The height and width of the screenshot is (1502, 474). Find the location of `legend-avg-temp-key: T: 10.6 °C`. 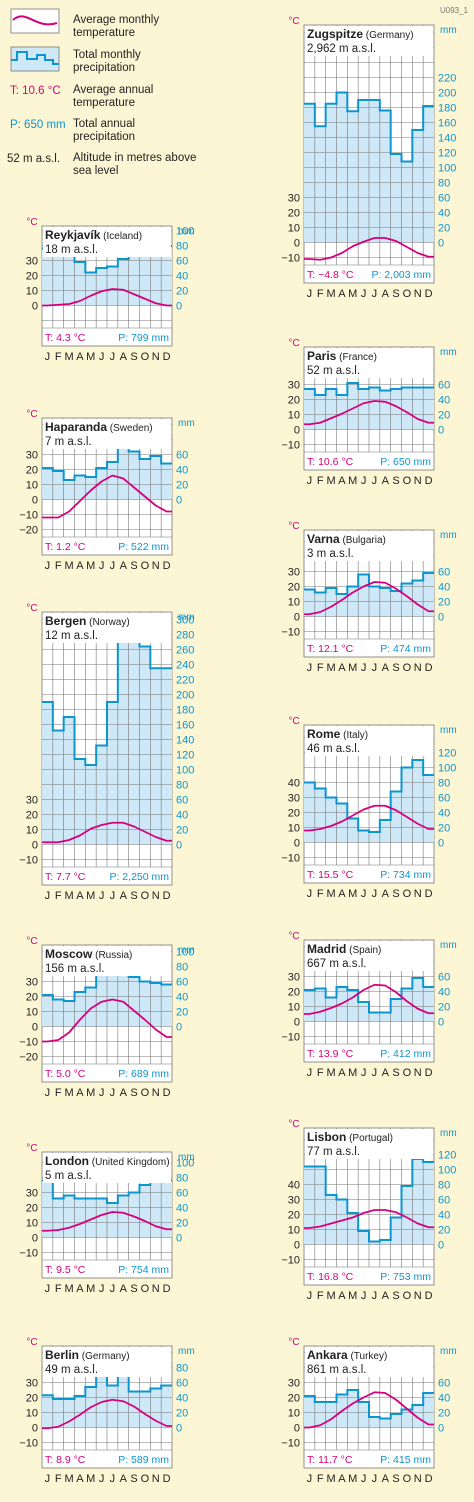

legend-avg-temp-key: T: 10.6 °C is located at coordinates (35, 91).